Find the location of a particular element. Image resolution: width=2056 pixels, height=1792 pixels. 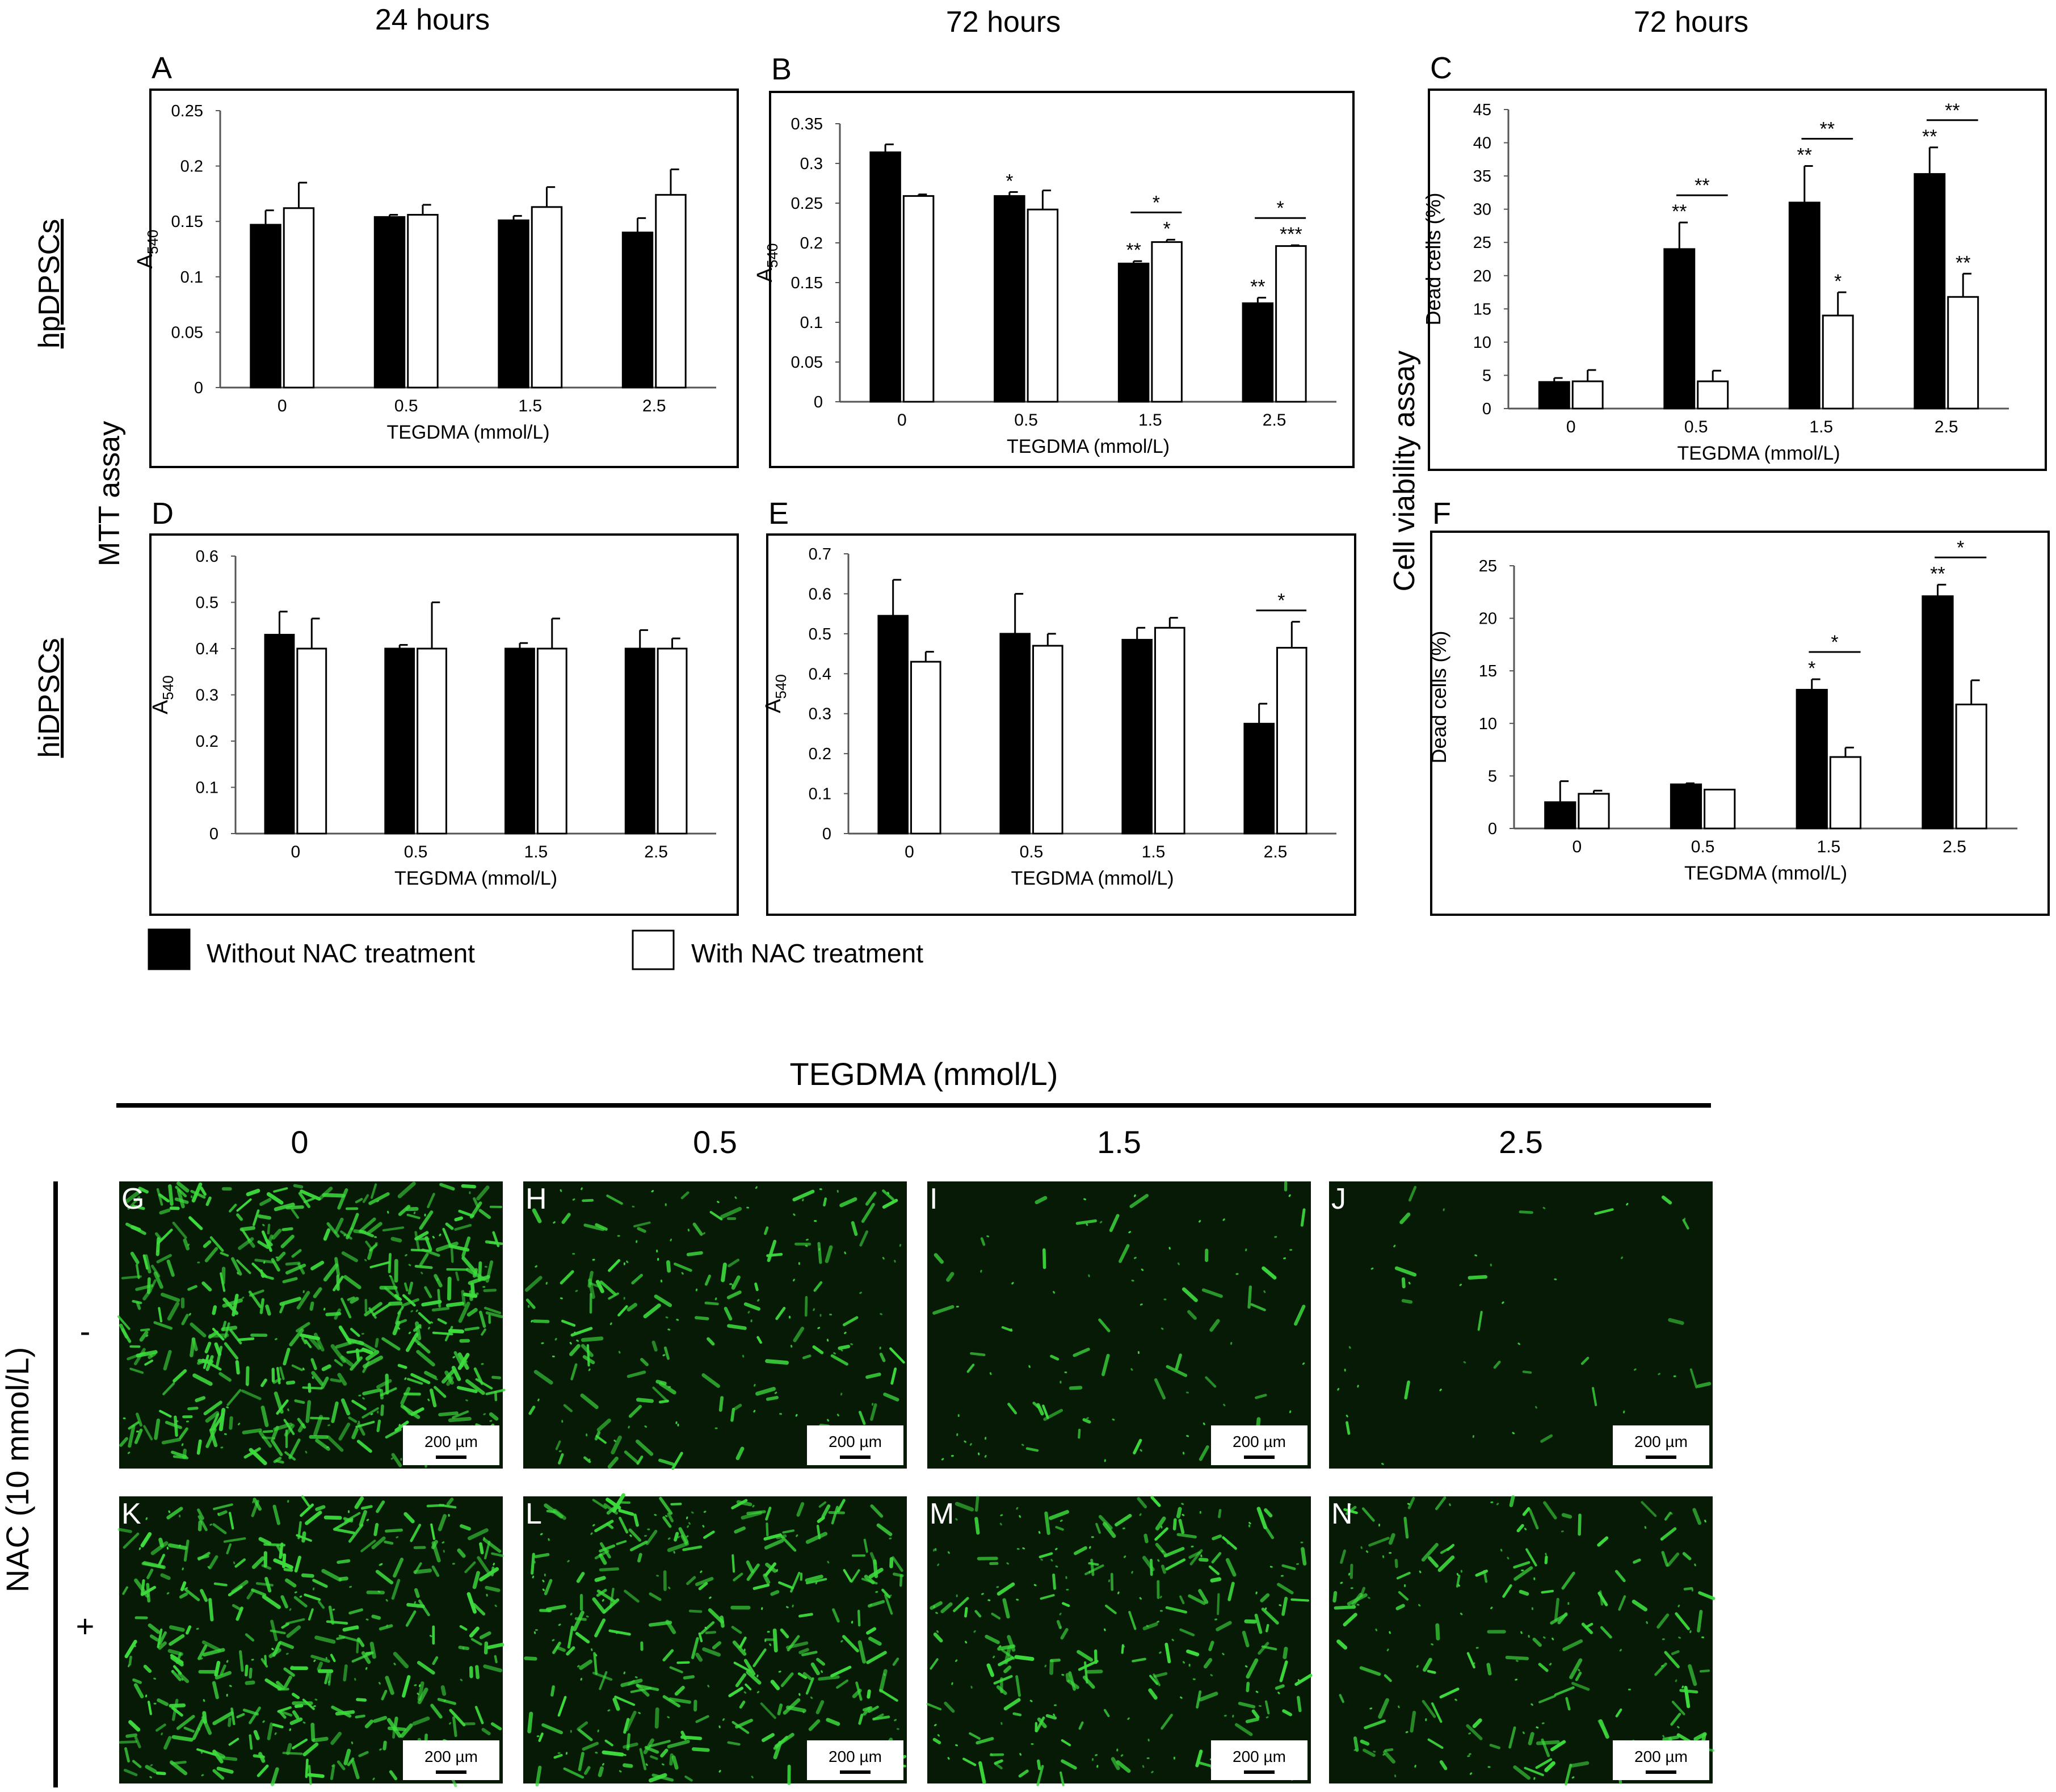

significance-star: ** is located at coordinates (1257, 287).